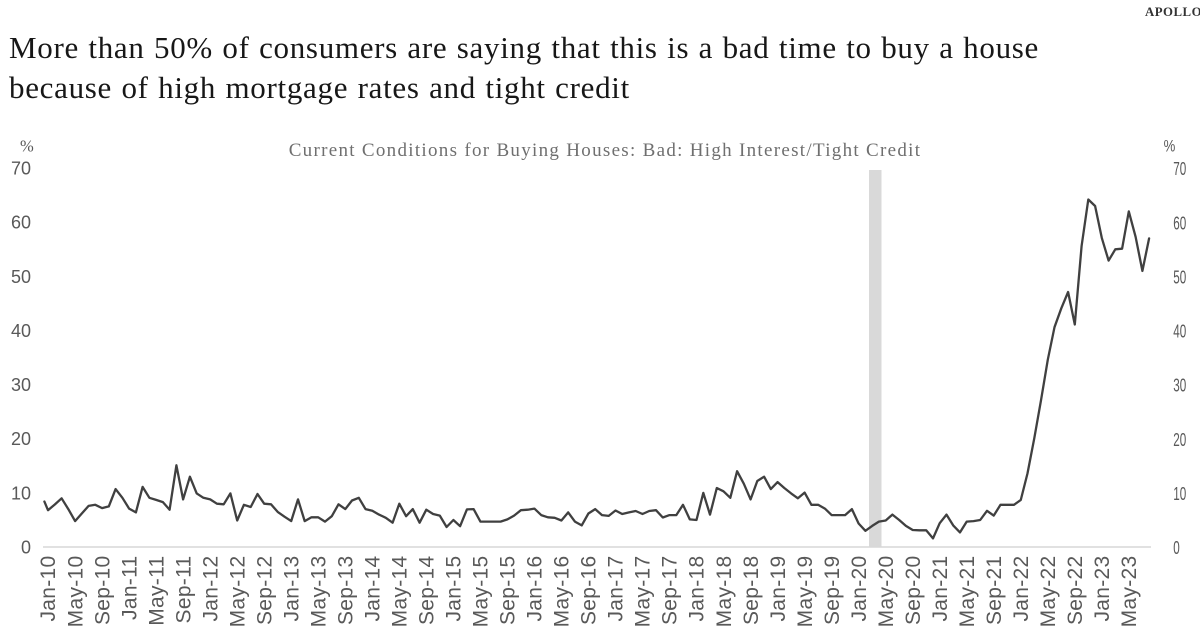  I want to click on svg-text: Sep-11, so click(183, 590).